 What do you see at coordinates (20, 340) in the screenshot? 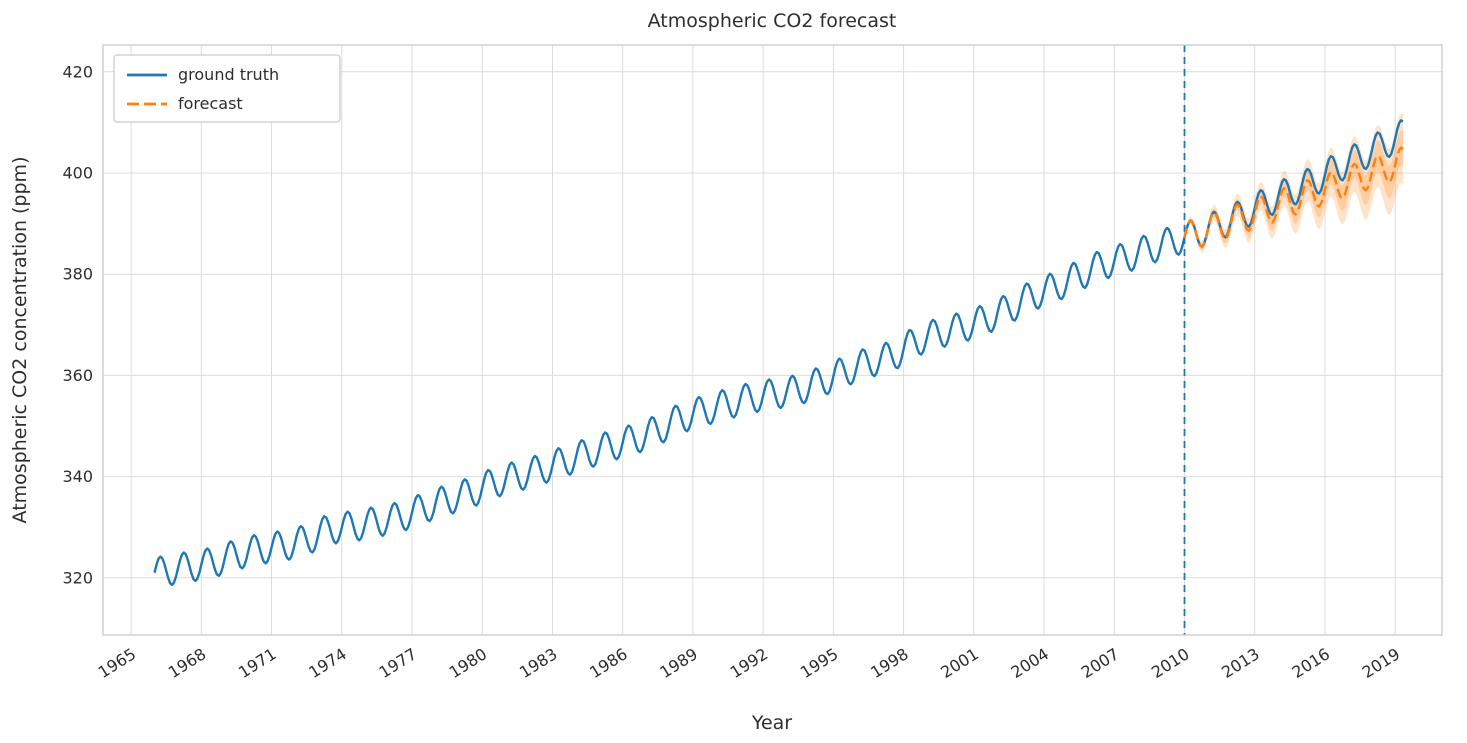
I see `y-axis-label: Atmospheric CO2 concentration (ppm)` at bounding box center [20, 340].